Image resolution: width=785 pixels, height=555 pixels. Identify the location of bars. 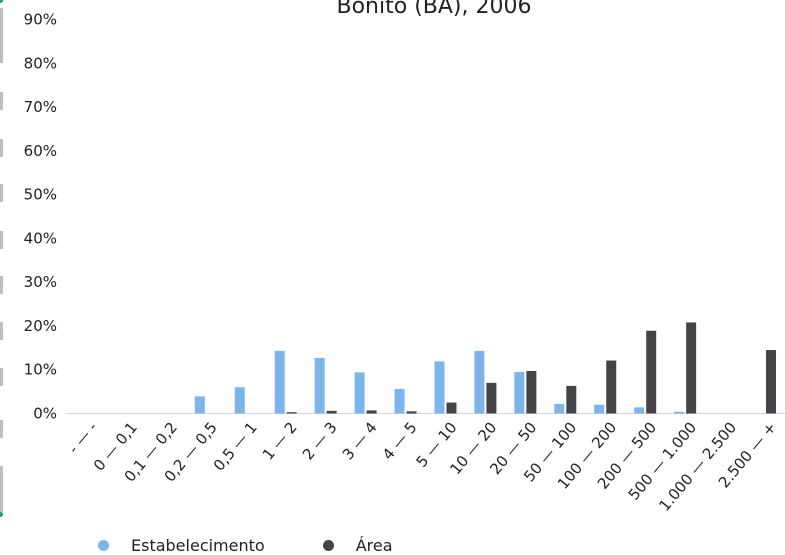
(485, 368).